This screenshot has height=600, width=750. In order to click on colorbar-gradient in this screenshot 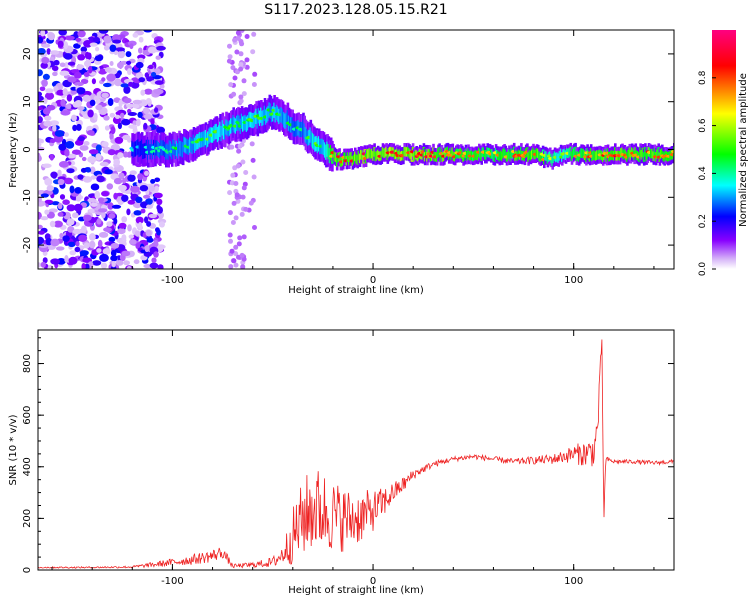, I will do `click(724, 149)`.